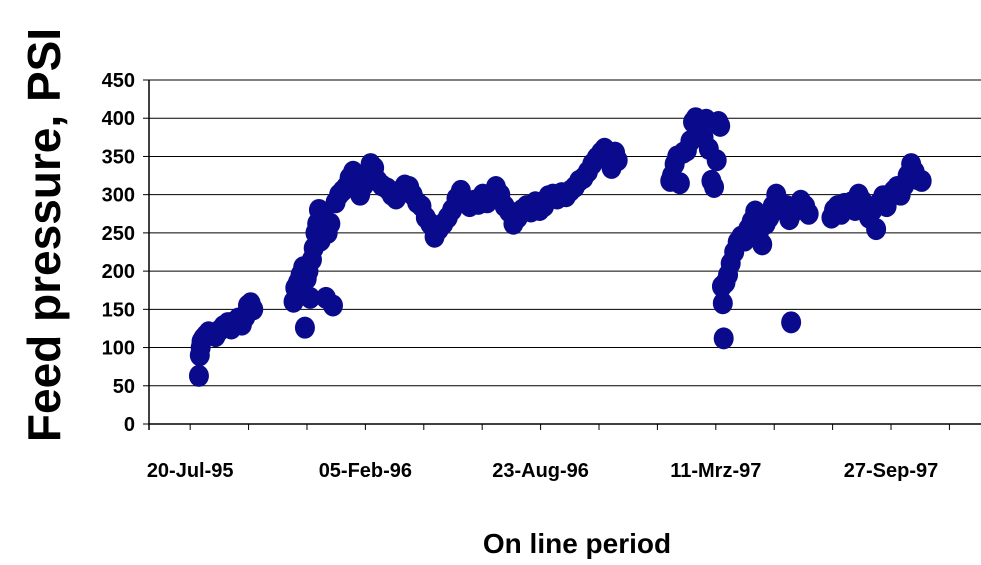 Image resolution: width=981 pixels, height=565 pixels. I want to click on y-tick-label: 0, so click(129, 425).